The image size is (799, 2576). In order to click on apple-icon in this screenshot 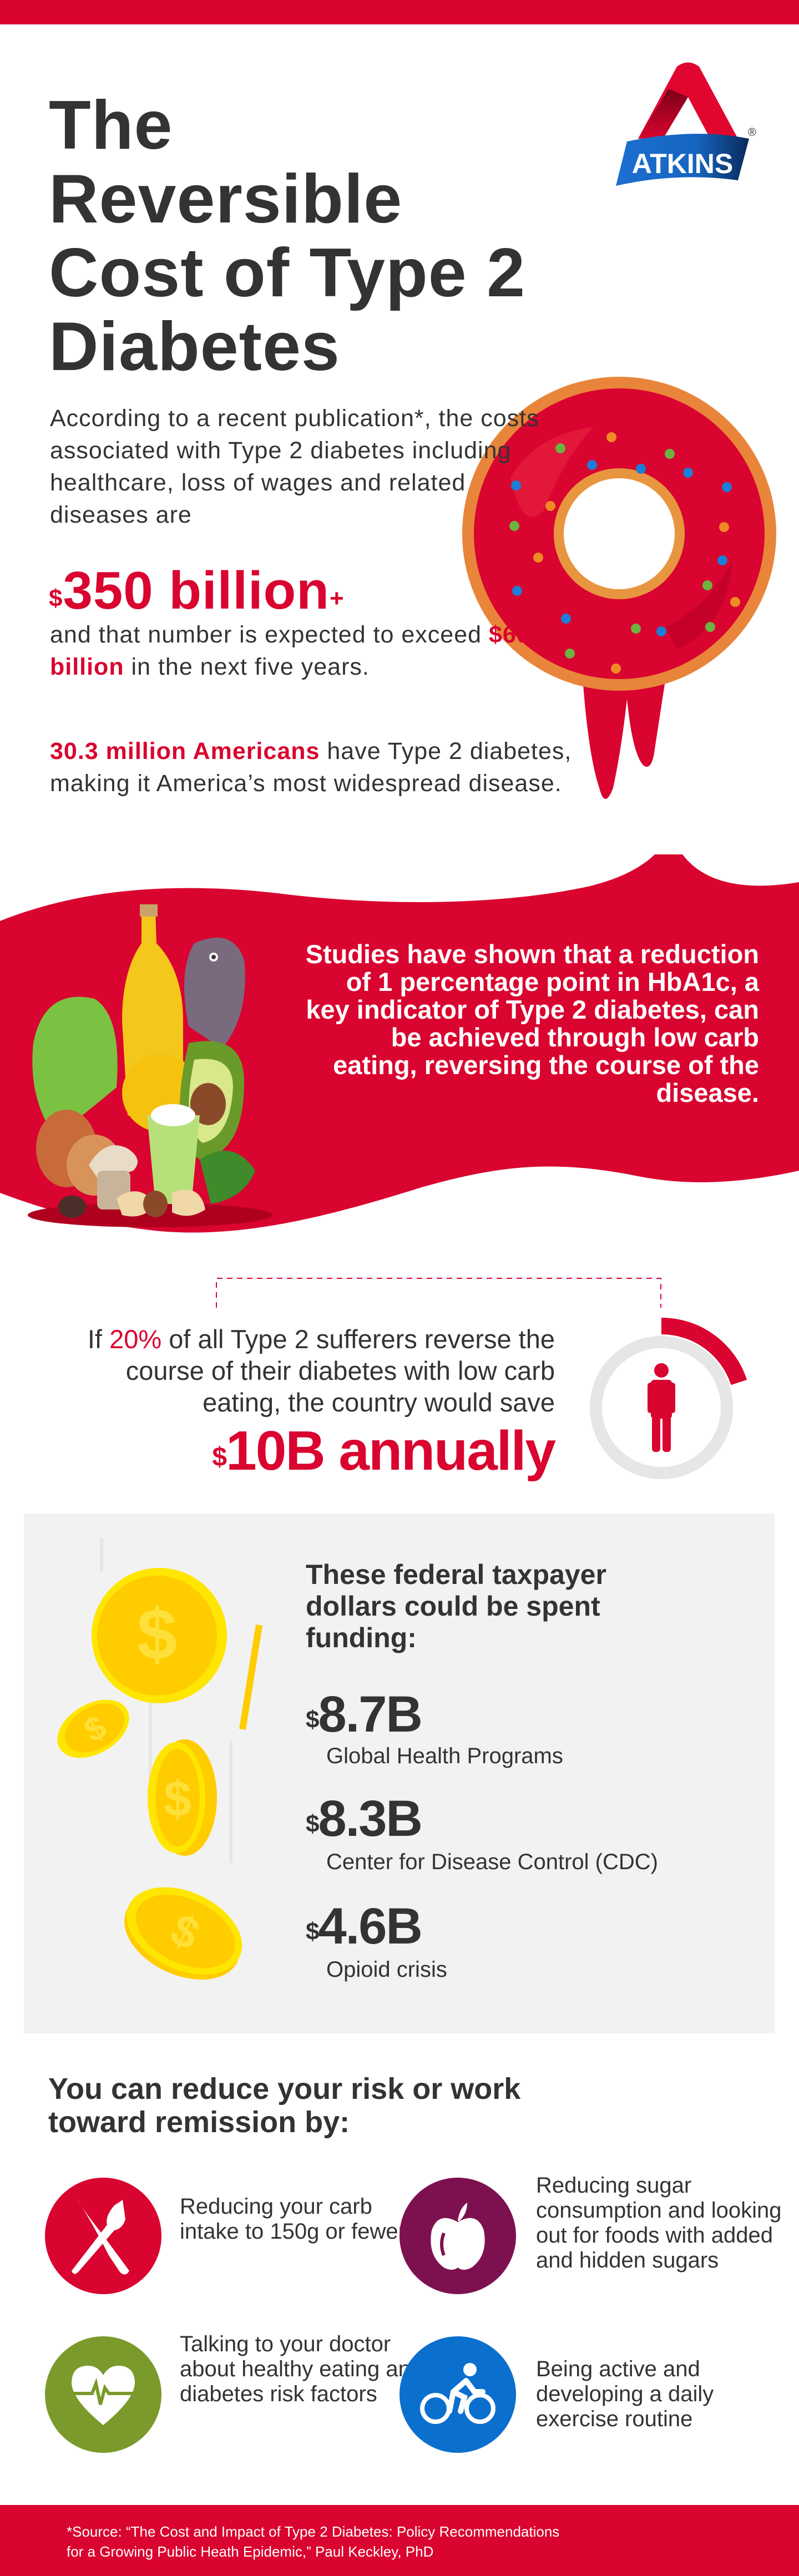, I will do `click(458, 2236)`.